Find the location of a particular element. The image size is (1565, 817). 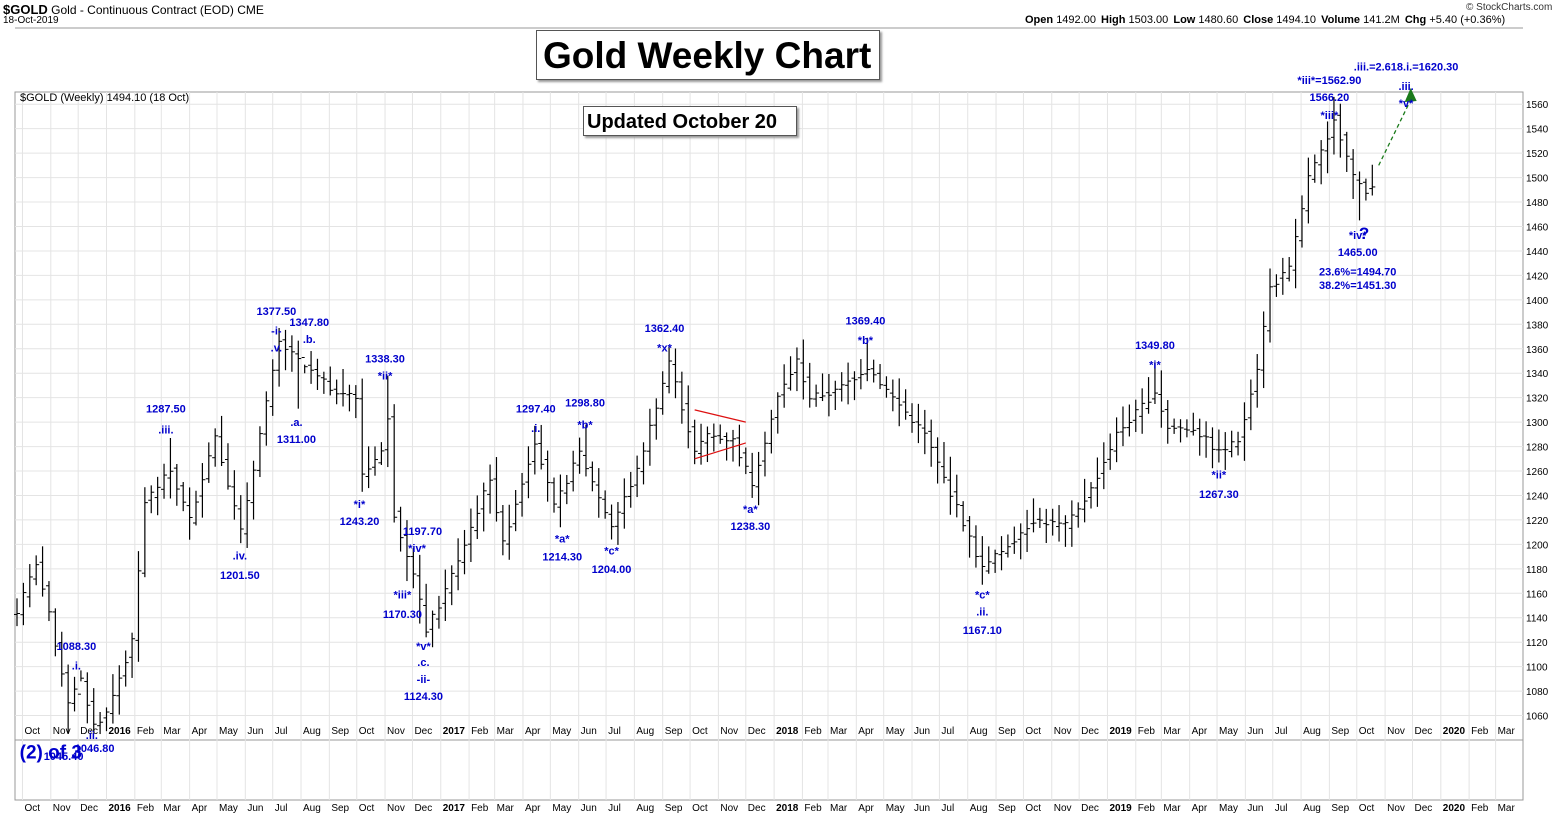

wave-annotation: (2) of 3 is located at coordinates (51, 752).